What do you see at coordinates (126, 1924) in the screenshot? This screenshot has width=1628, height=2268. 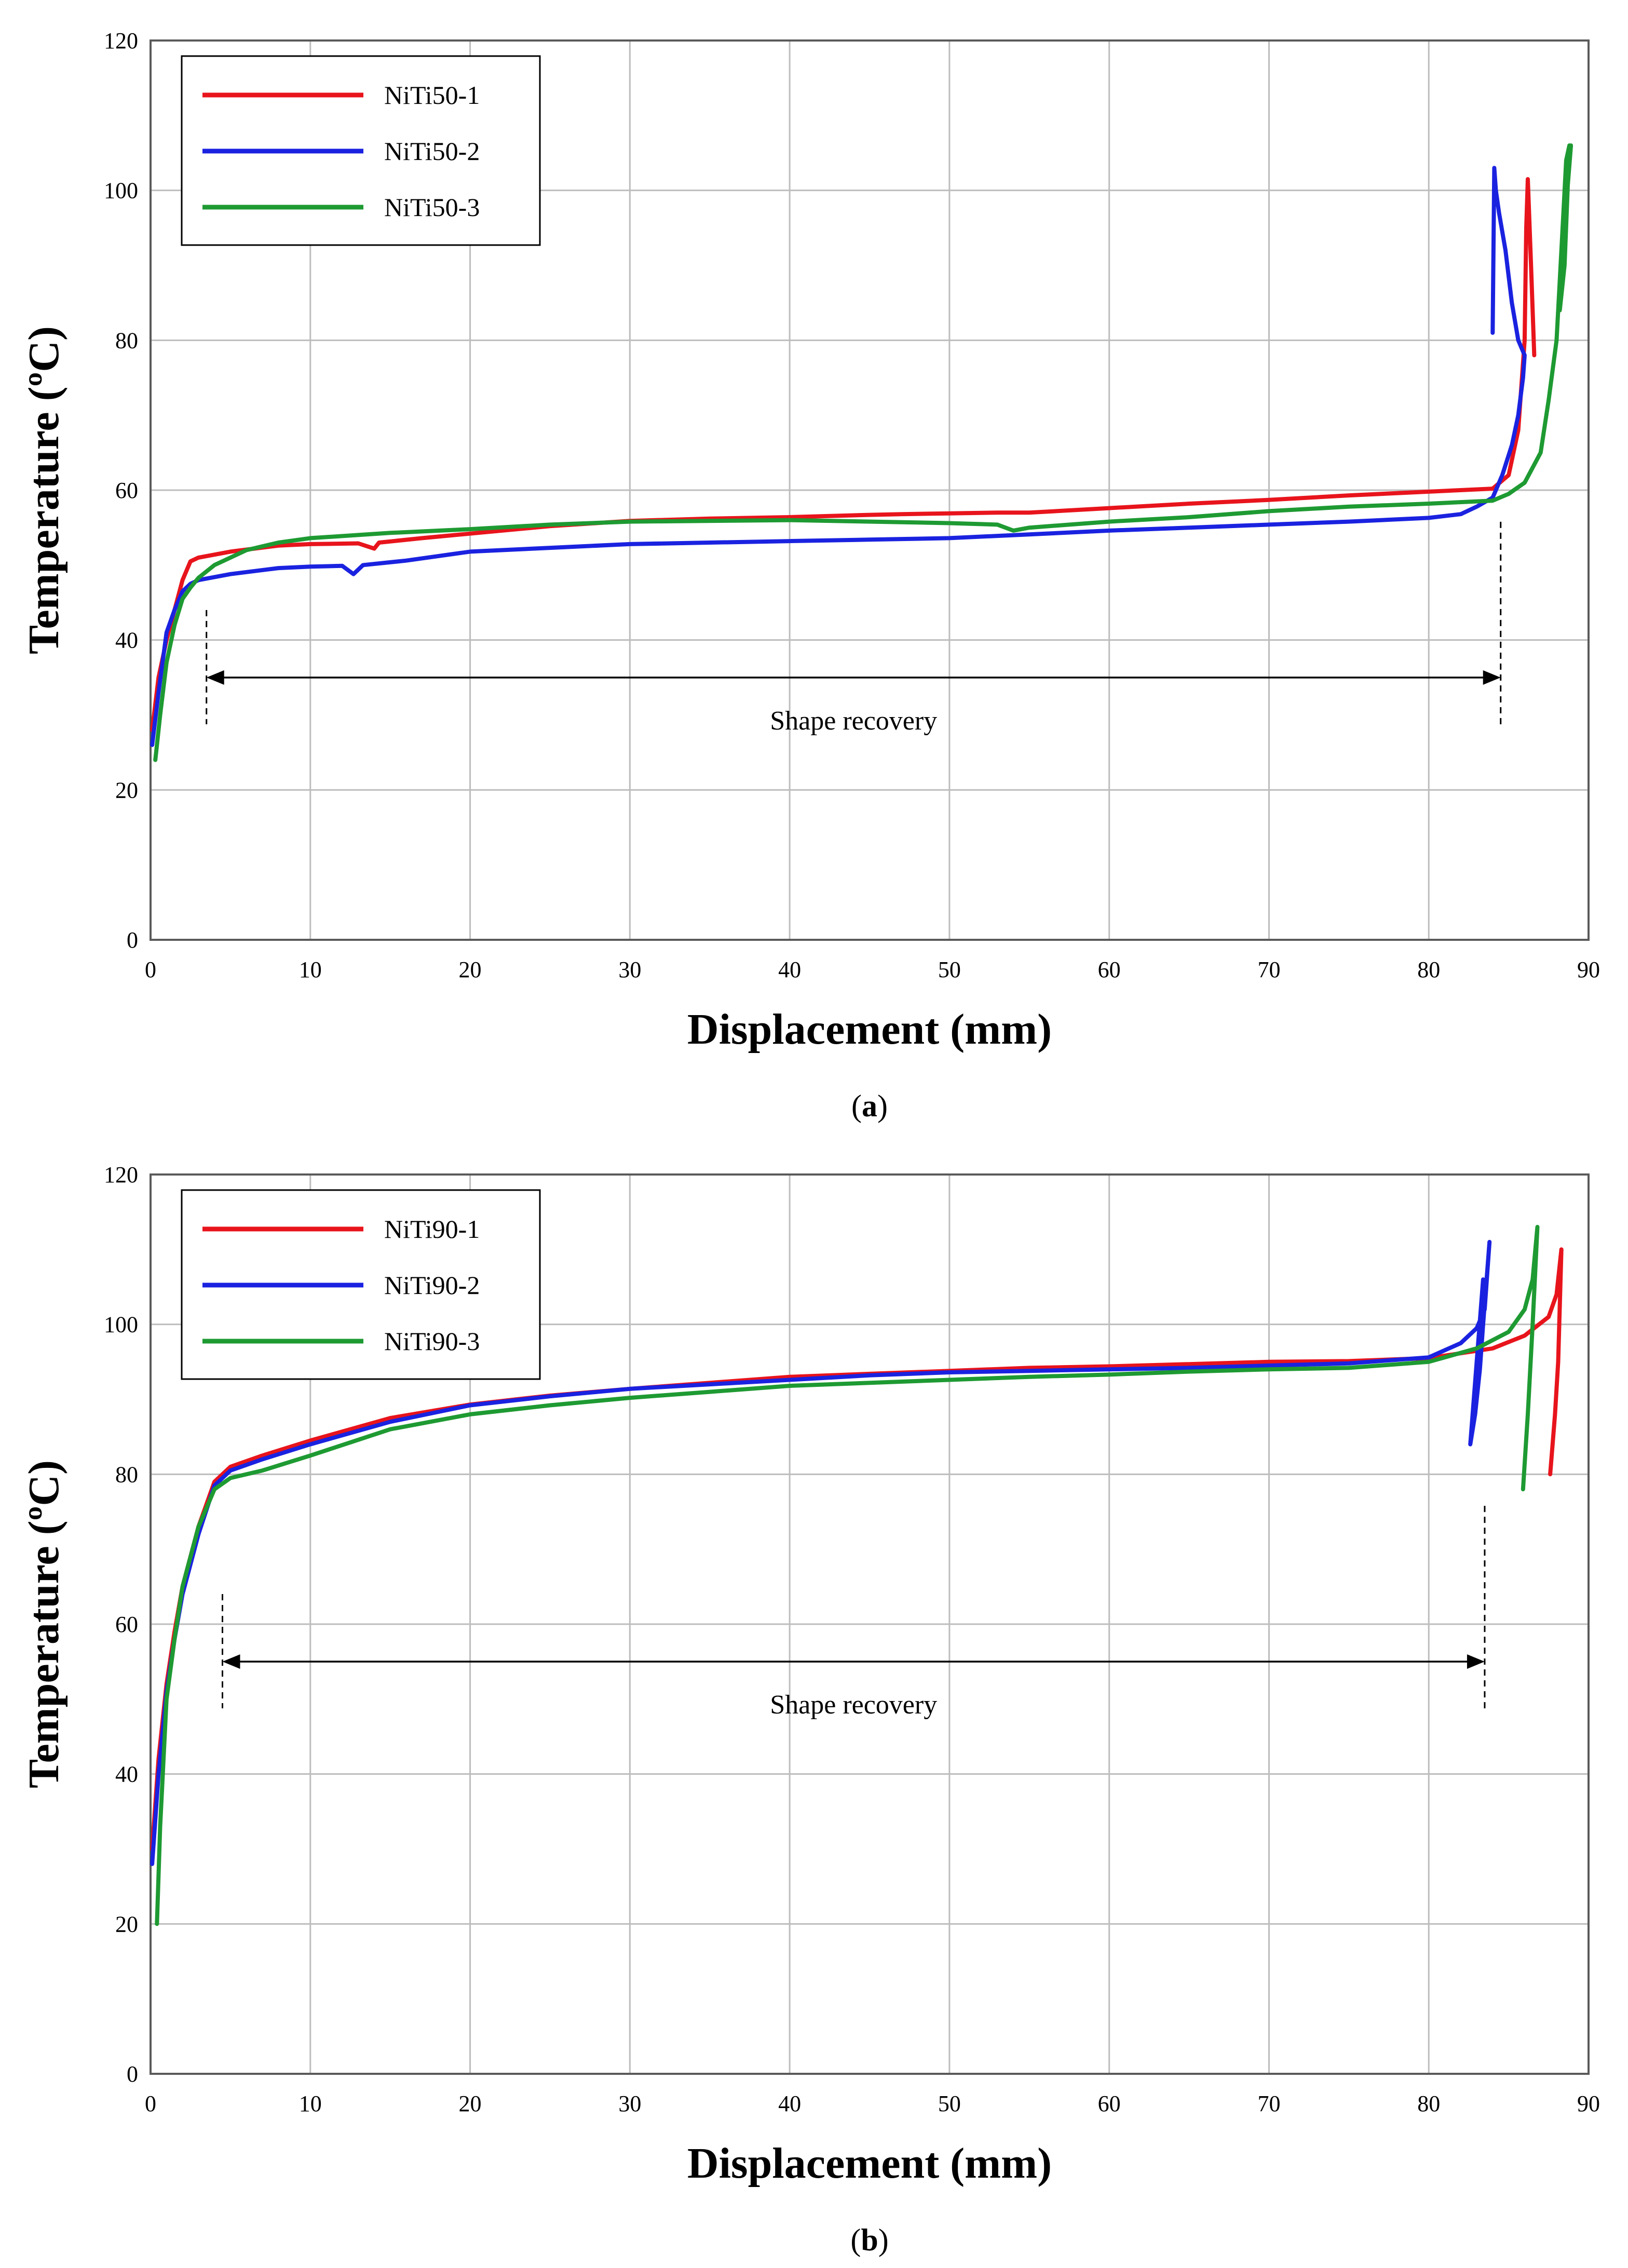 I see `chartb-ytick-label: 20` at bounding box center [126, 1924].